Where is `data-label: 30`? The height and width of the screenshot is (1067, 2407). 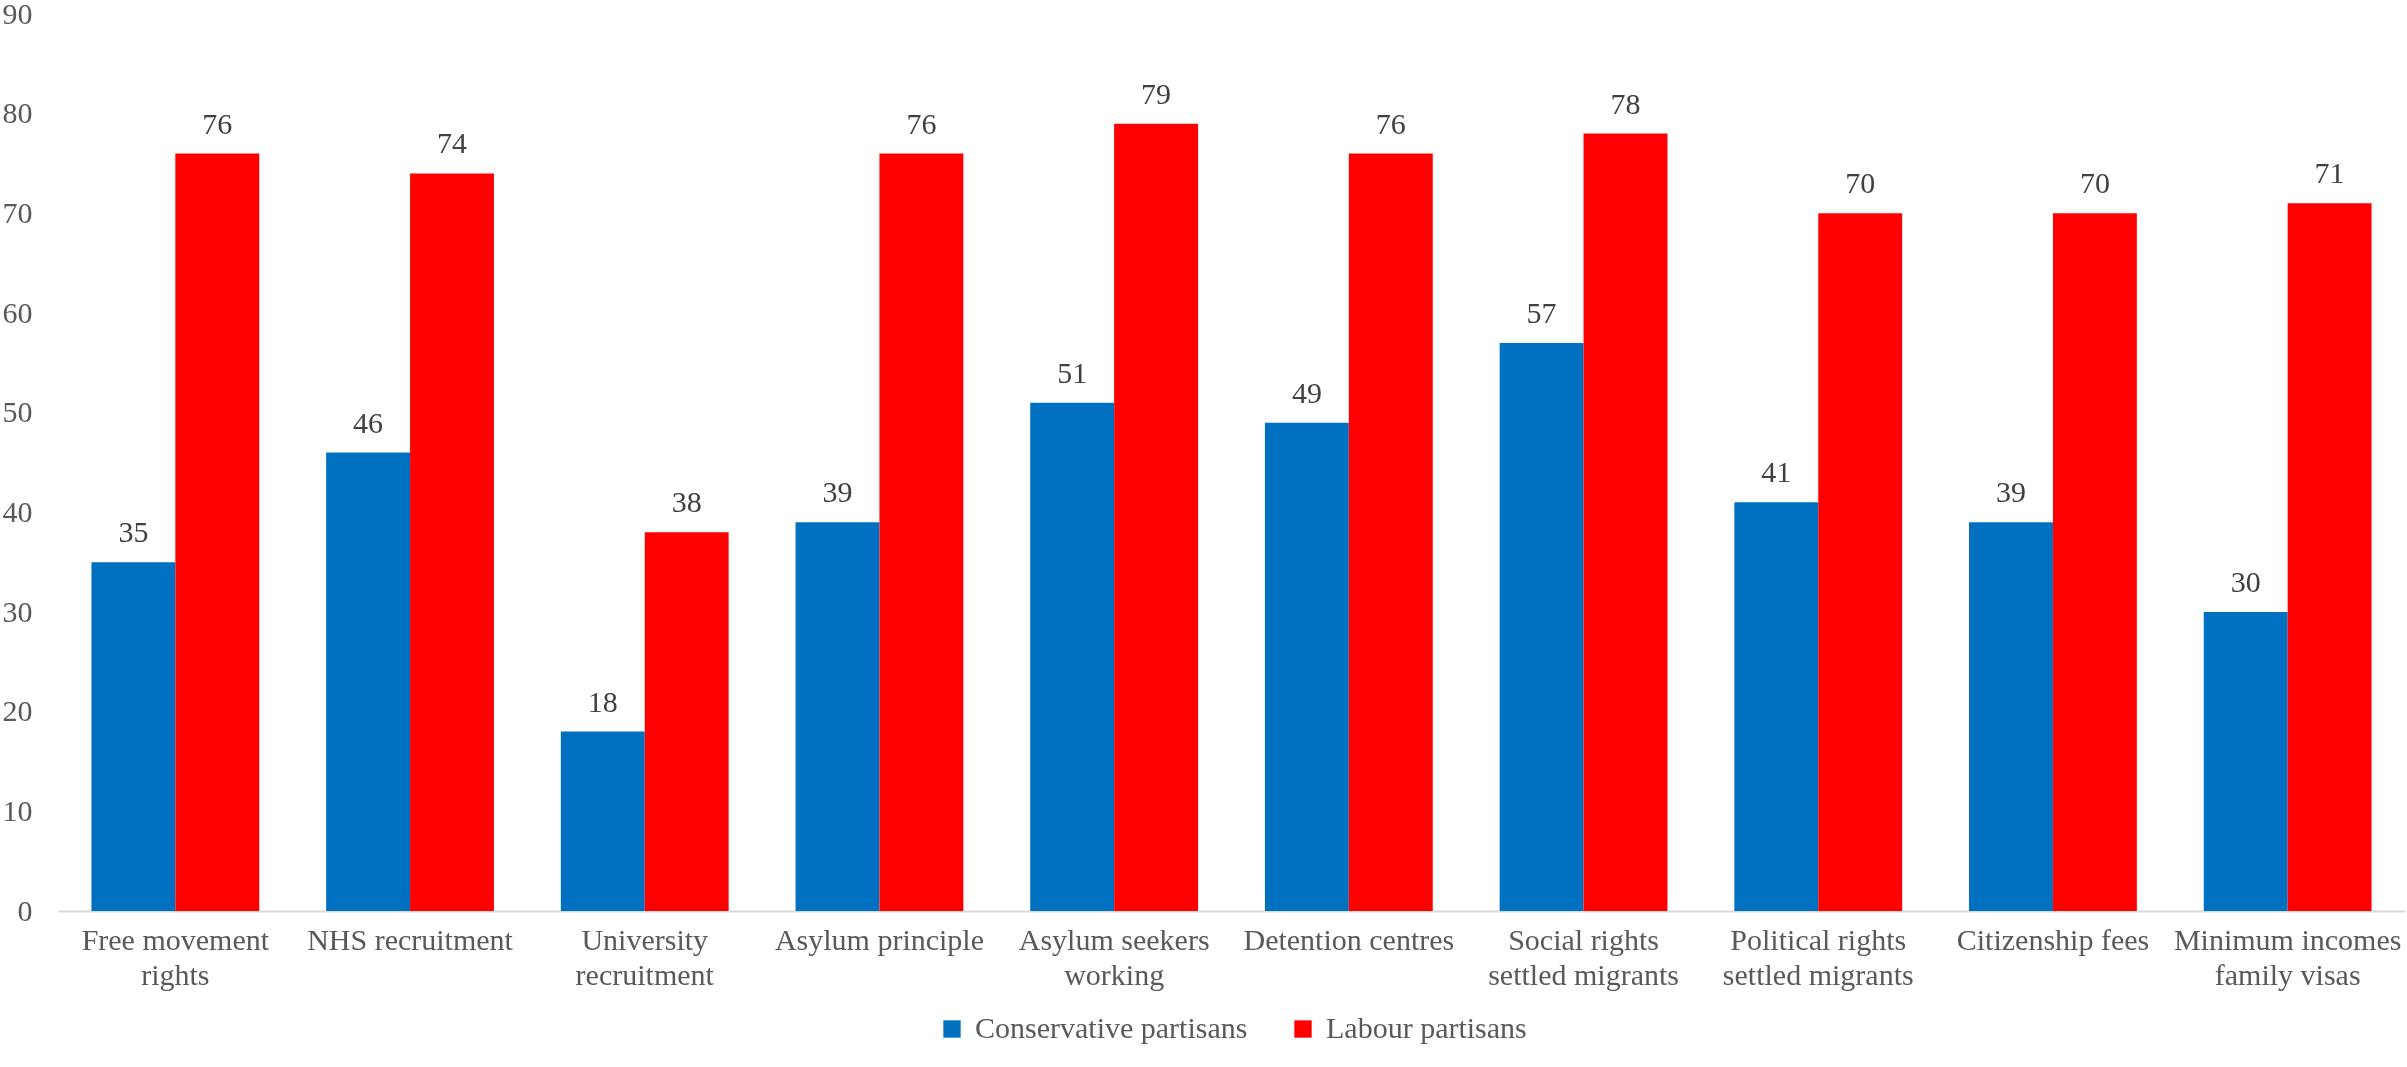
data-label: 30 is located at coordinates (2245, 581).